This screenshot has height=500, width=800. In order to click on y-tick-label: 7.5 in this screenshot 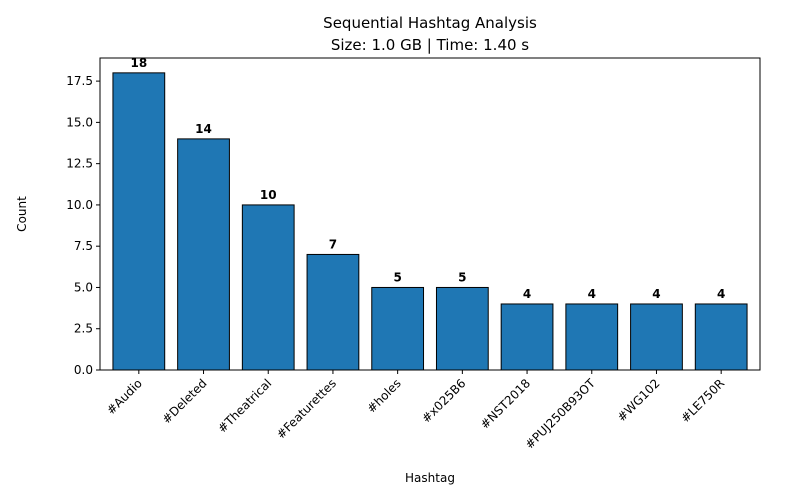, I will do `click(83, 246)`.